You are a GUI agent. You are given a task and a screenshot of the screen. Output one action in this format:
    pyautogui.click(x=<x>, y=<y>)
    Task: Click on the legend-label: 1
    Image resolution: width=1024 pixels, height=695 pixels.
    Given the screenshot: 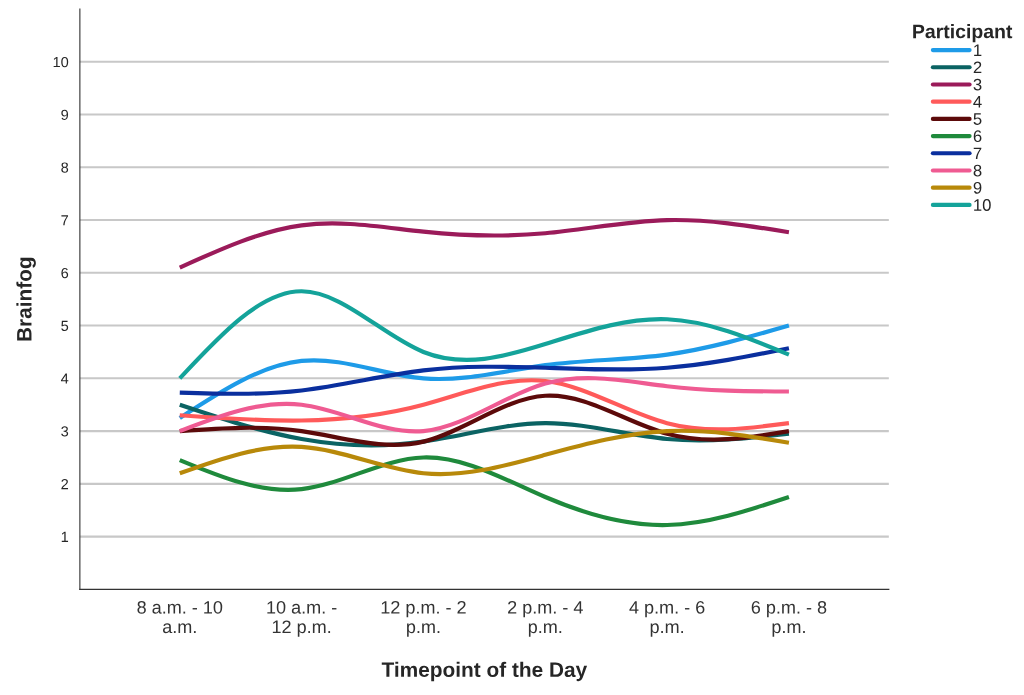 What is the action you would take?
    pyautogui.click(x=978, y=50)
    